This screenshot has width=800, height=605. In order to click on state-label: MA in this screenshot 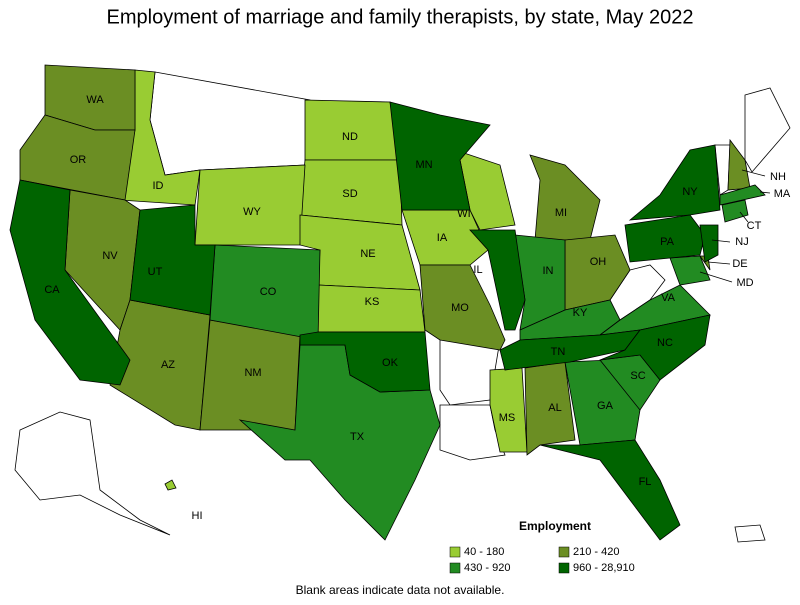, I will do `click(782, 194)`.